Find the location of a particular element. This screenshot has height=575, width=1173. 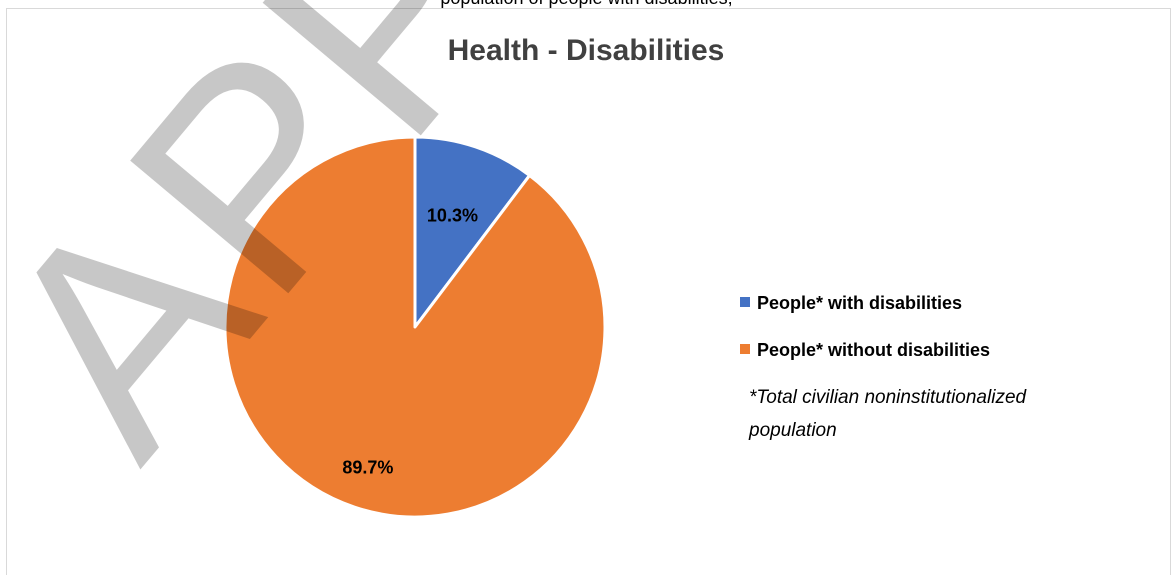

pie-slice-people-with-disabilities is located at coordinates (472, 232).